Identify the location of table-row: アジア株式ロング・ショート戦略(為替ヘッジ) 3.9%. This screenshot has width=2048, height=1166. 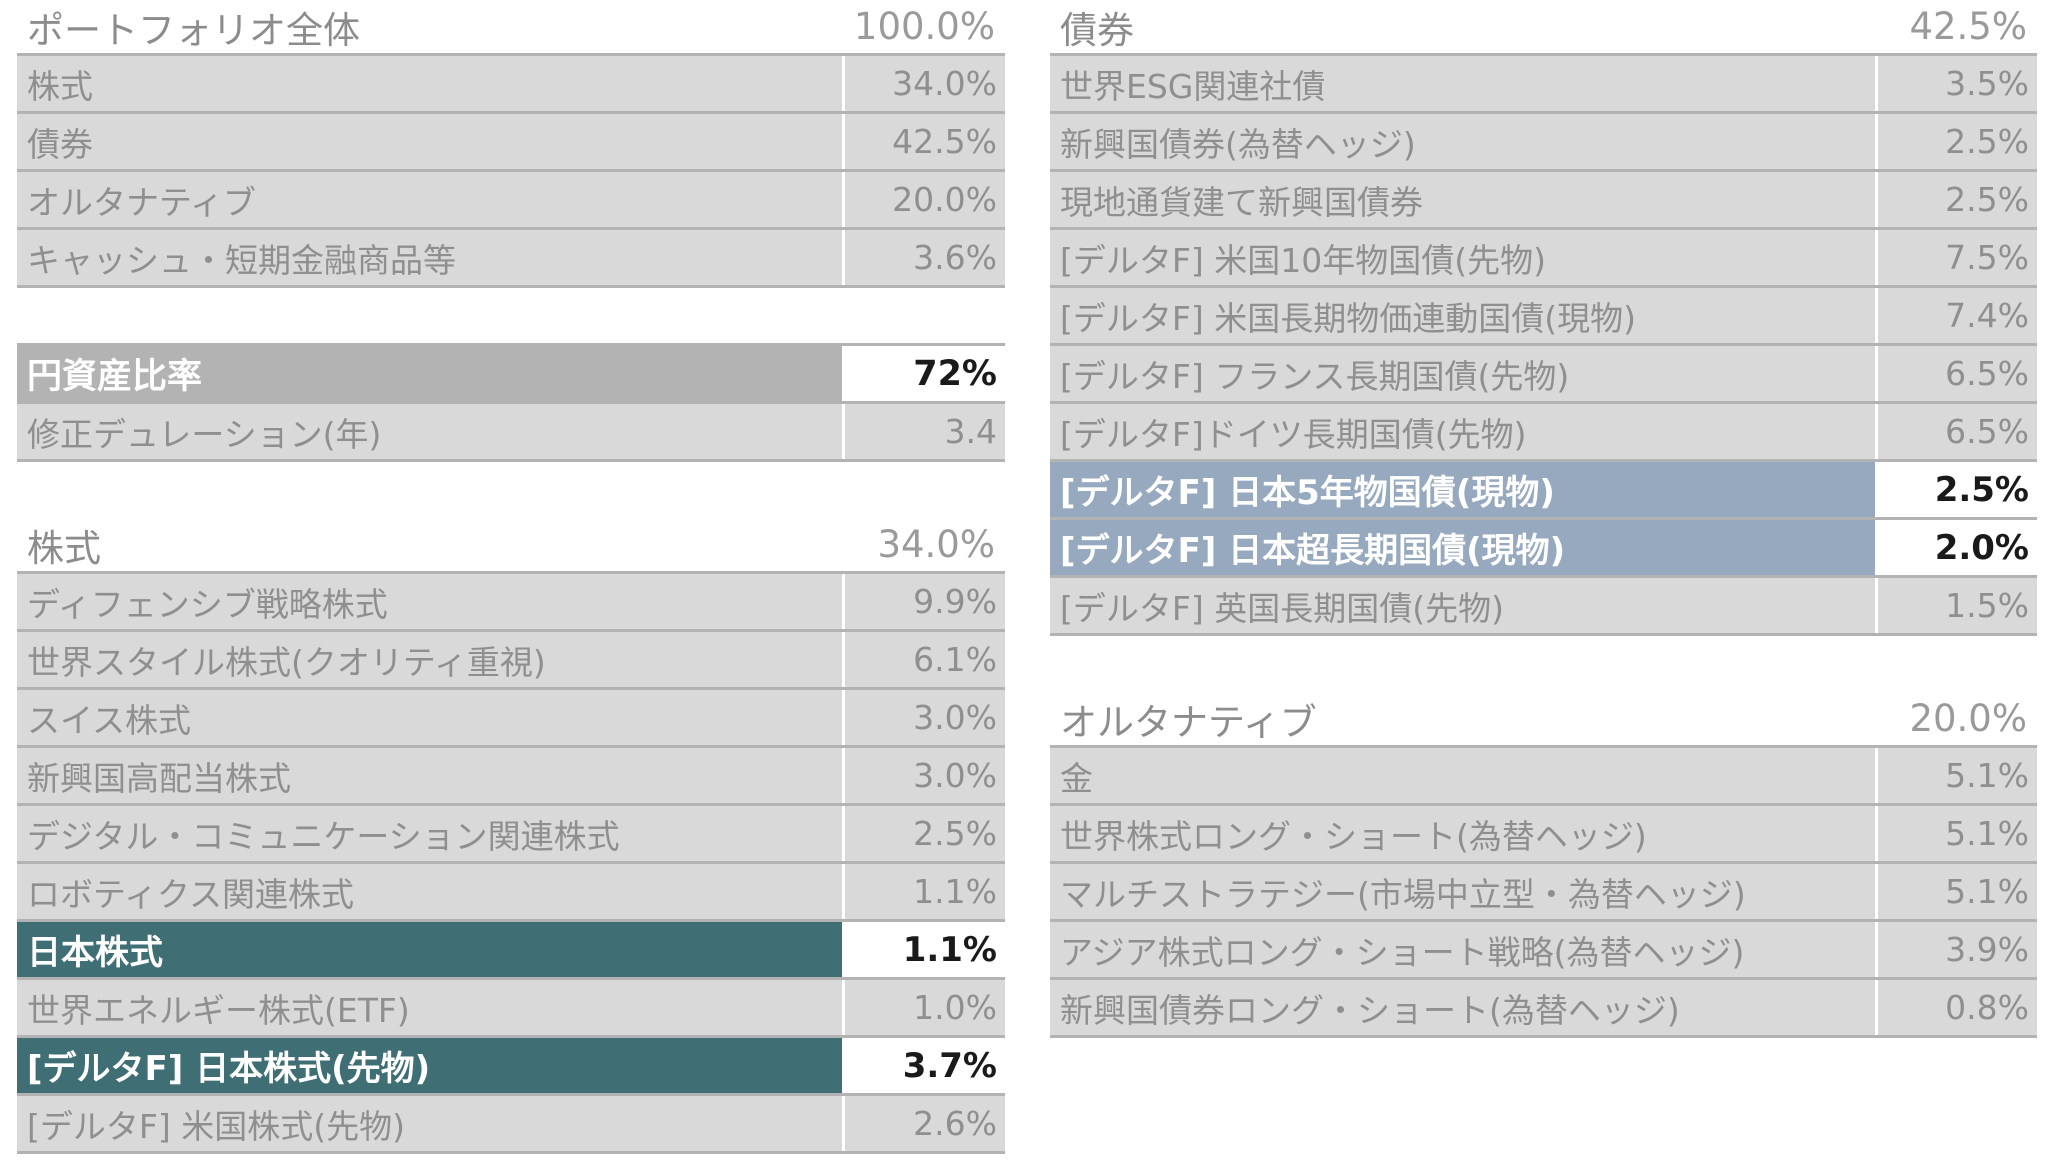
(1543, 951).